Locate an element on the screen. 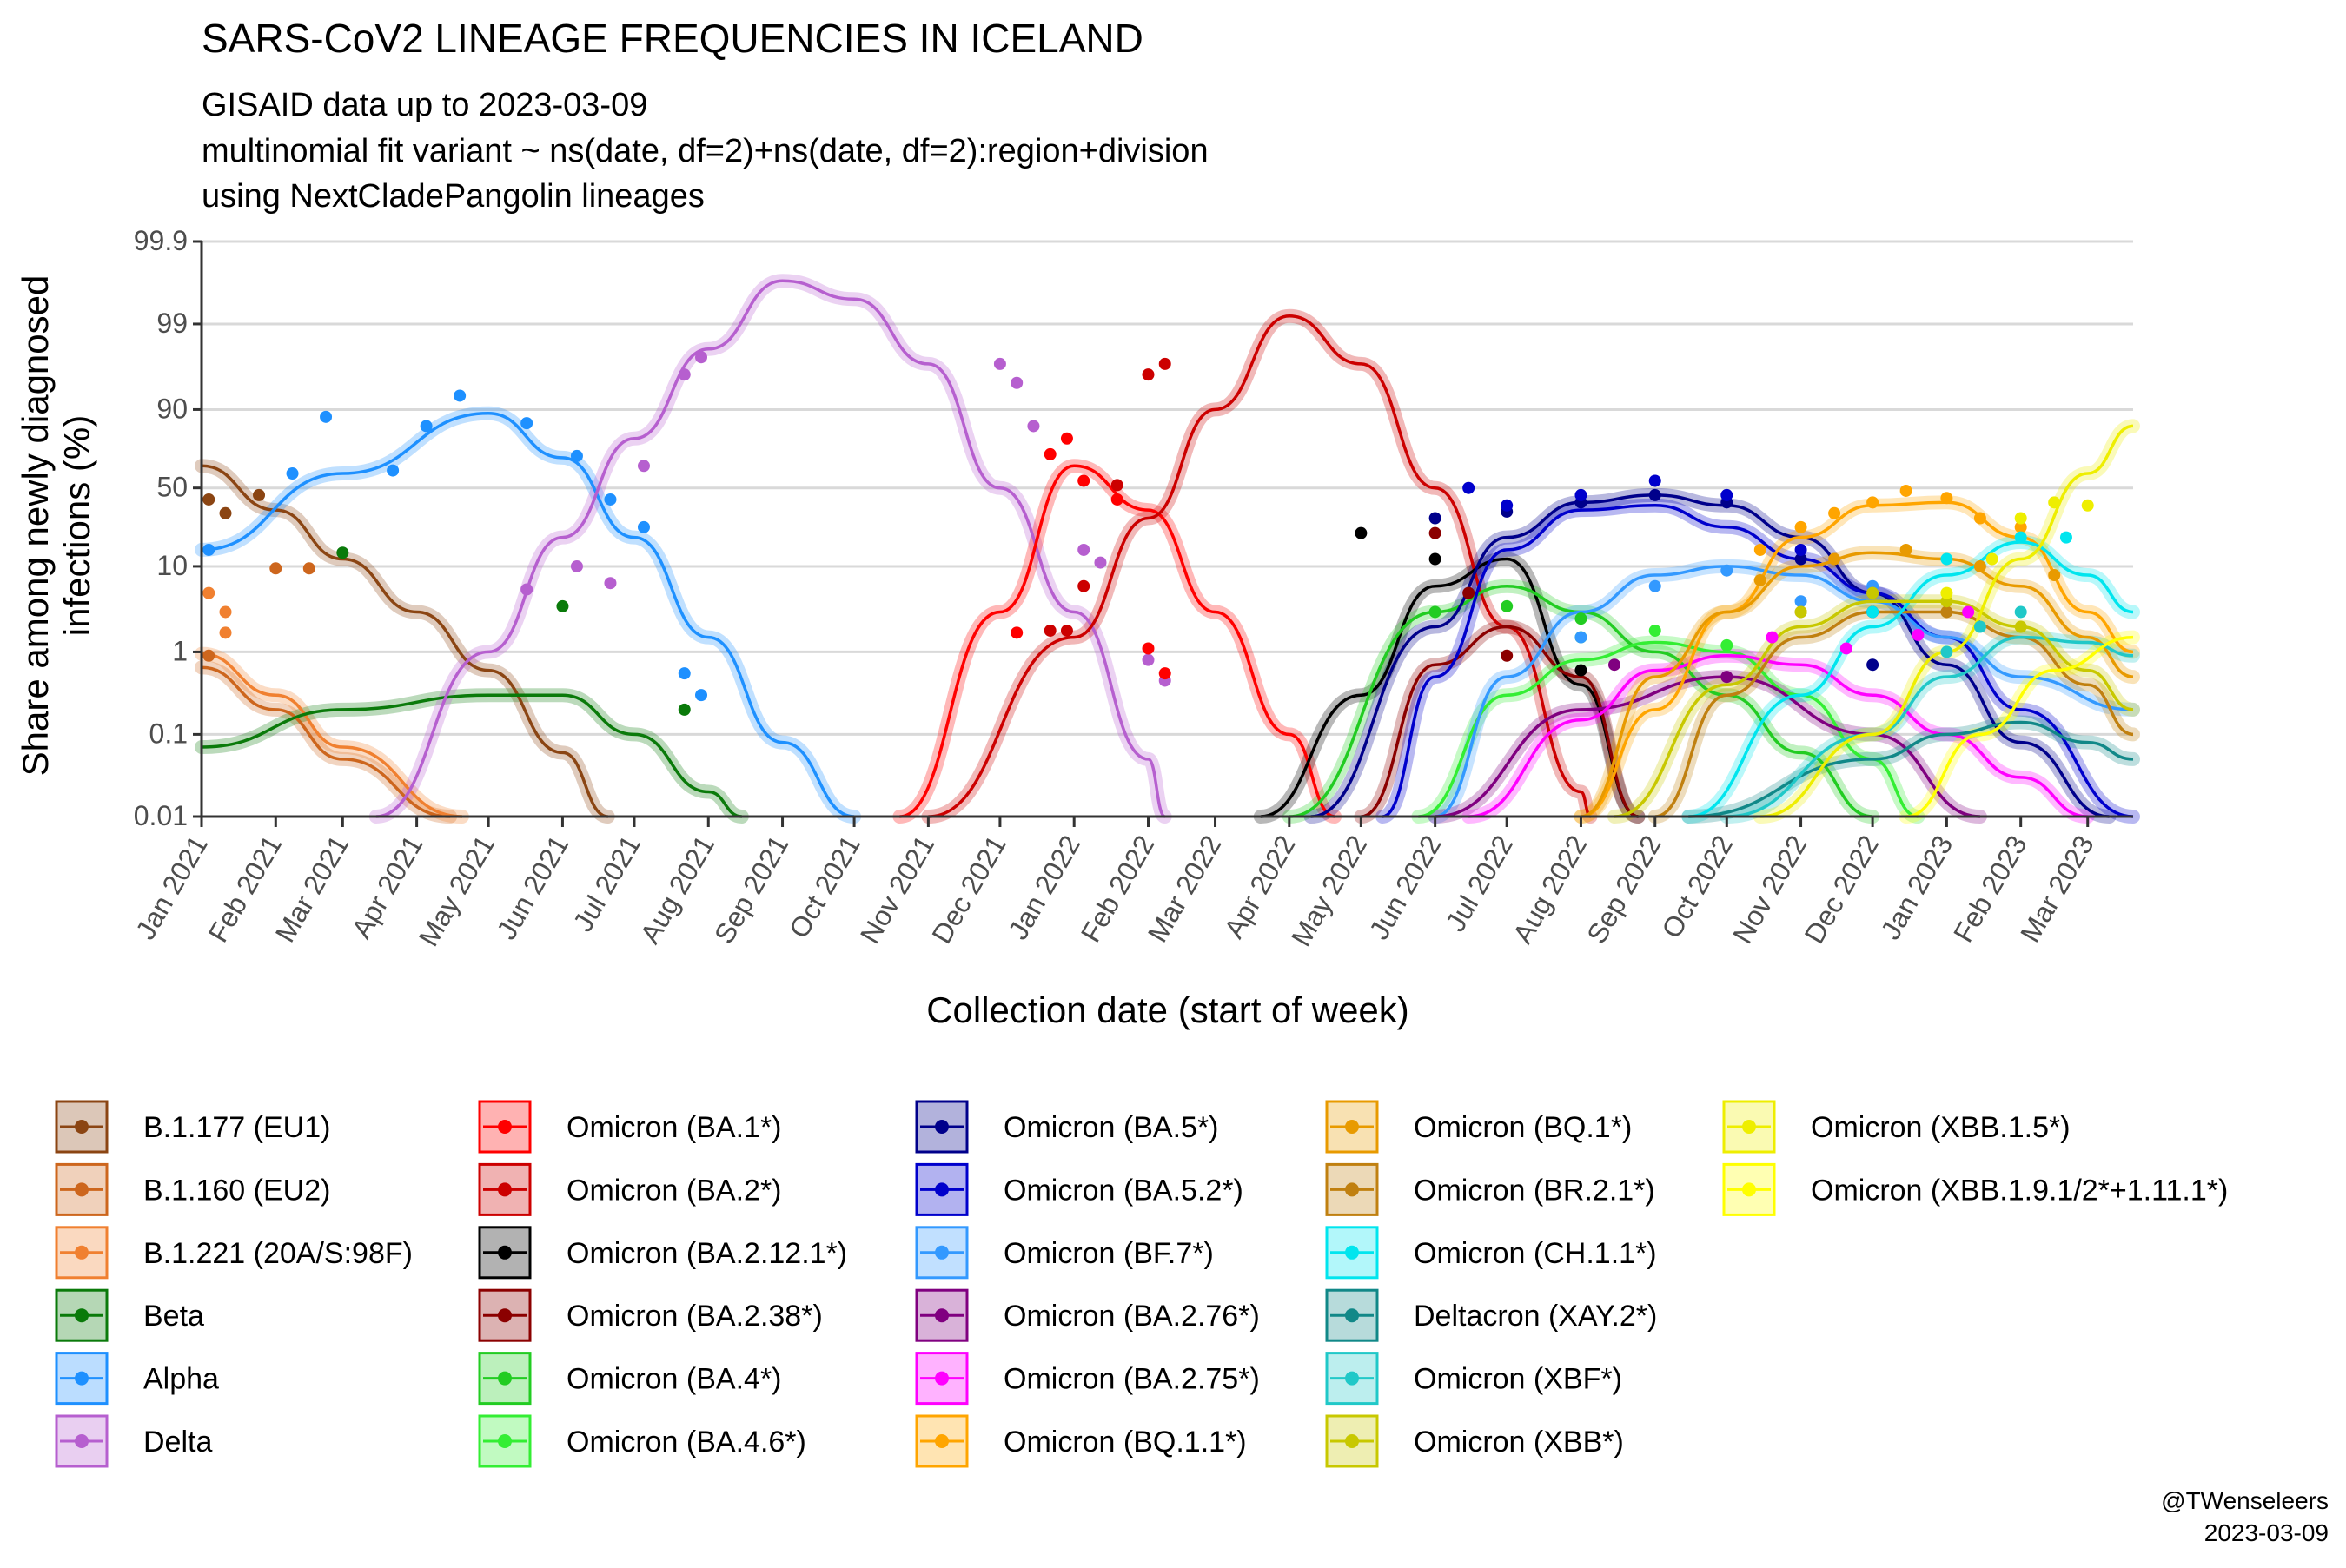 The width and height of the screenshot is (2346, 1568). legend-label: B.1.221 (20A/S:98F) is located at coordinates (278, 1253).